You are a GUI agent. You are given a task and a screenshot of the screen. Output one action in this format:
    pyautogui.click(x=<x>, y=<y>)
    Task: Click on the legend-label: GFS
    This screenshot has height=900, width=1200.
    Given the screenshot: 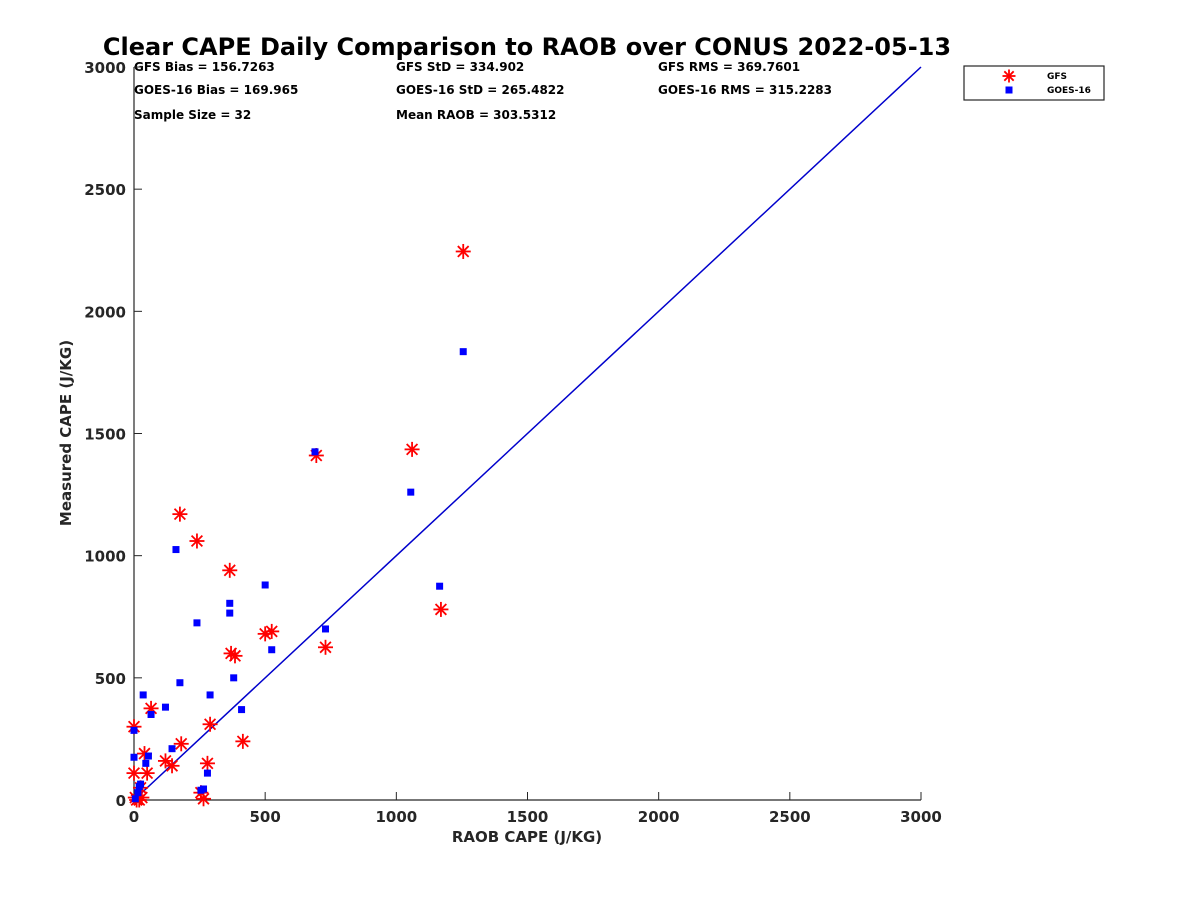 What is the action you would take?
    pyautogui.click(x=1057, y=77)
    